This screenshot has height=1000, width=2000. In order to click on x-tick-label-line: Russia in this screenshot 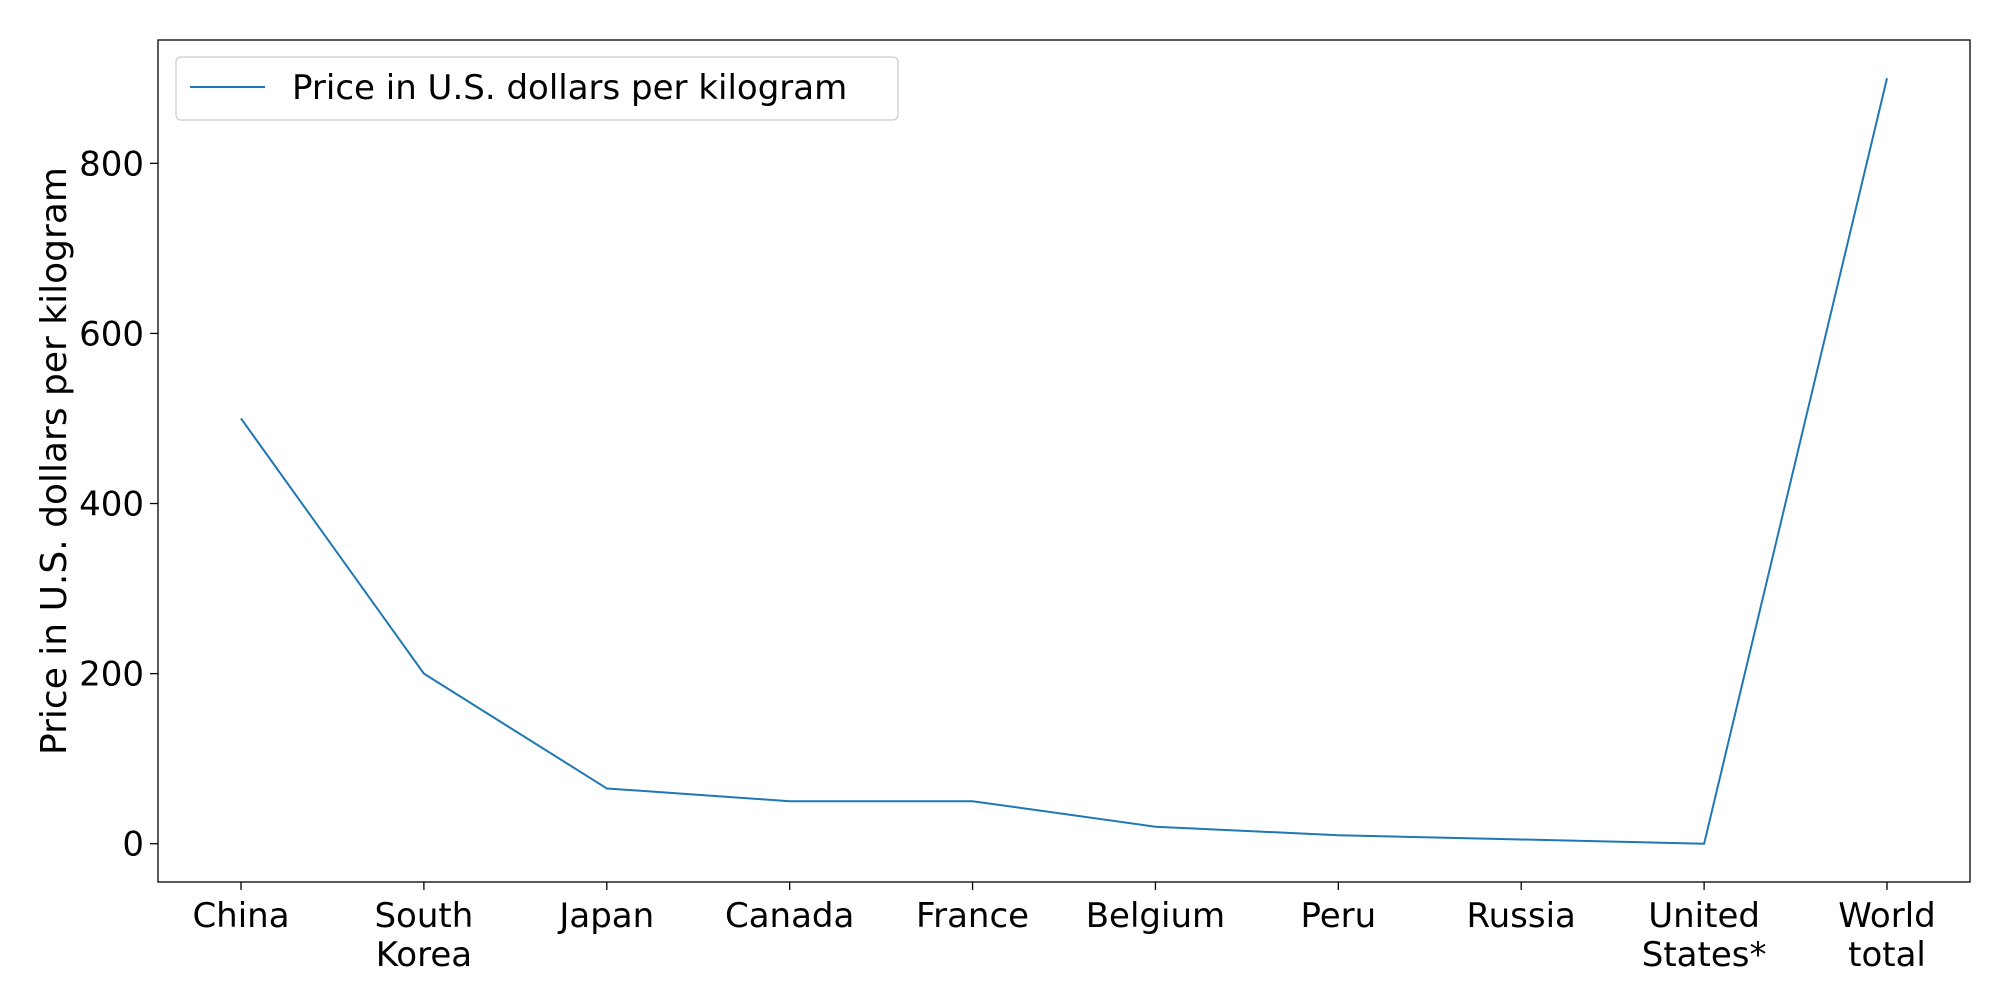, I will do `click(1521, 916)`.